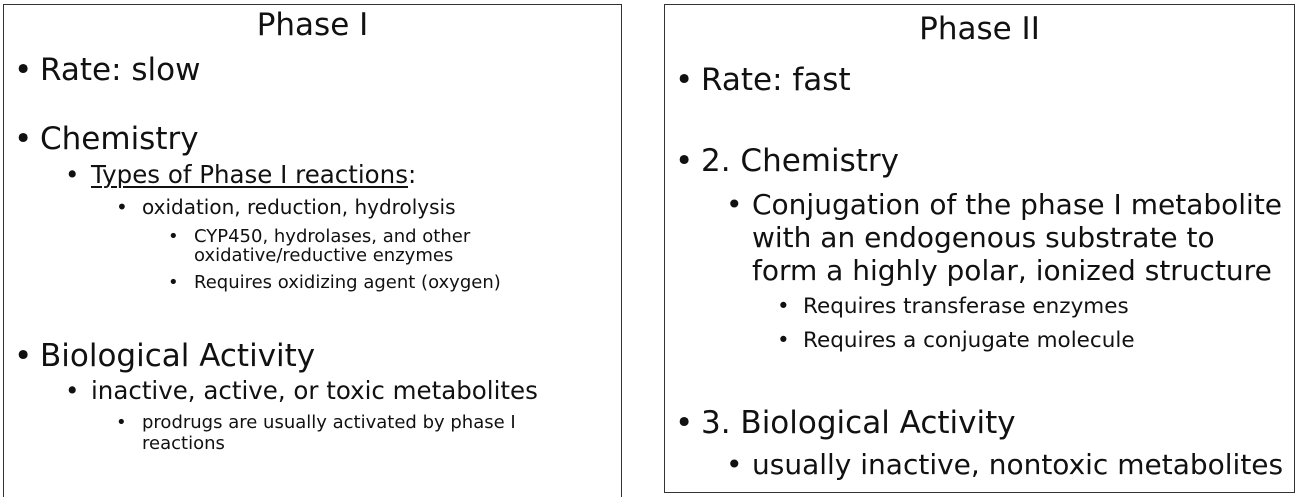 The height and width of the screenshot is (497, 1300). I want to click on phase-2-conjugation-line-3: form a highly polar, ionized structure, so click(1012, 270).